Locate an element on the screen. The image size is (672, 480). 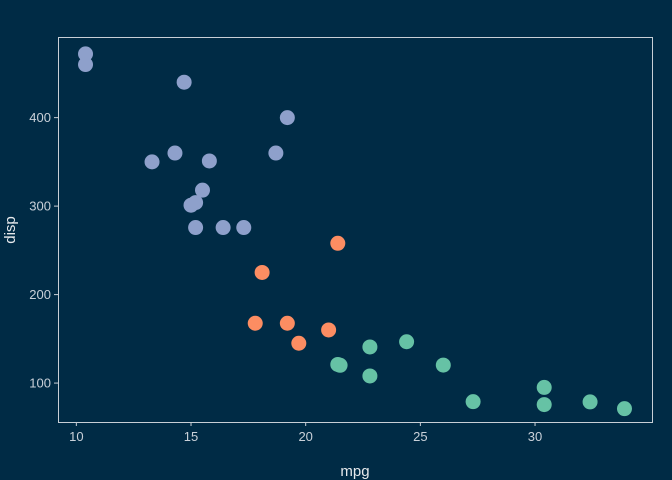
x-tick-label: 10 is located at coordinates (76, 436).